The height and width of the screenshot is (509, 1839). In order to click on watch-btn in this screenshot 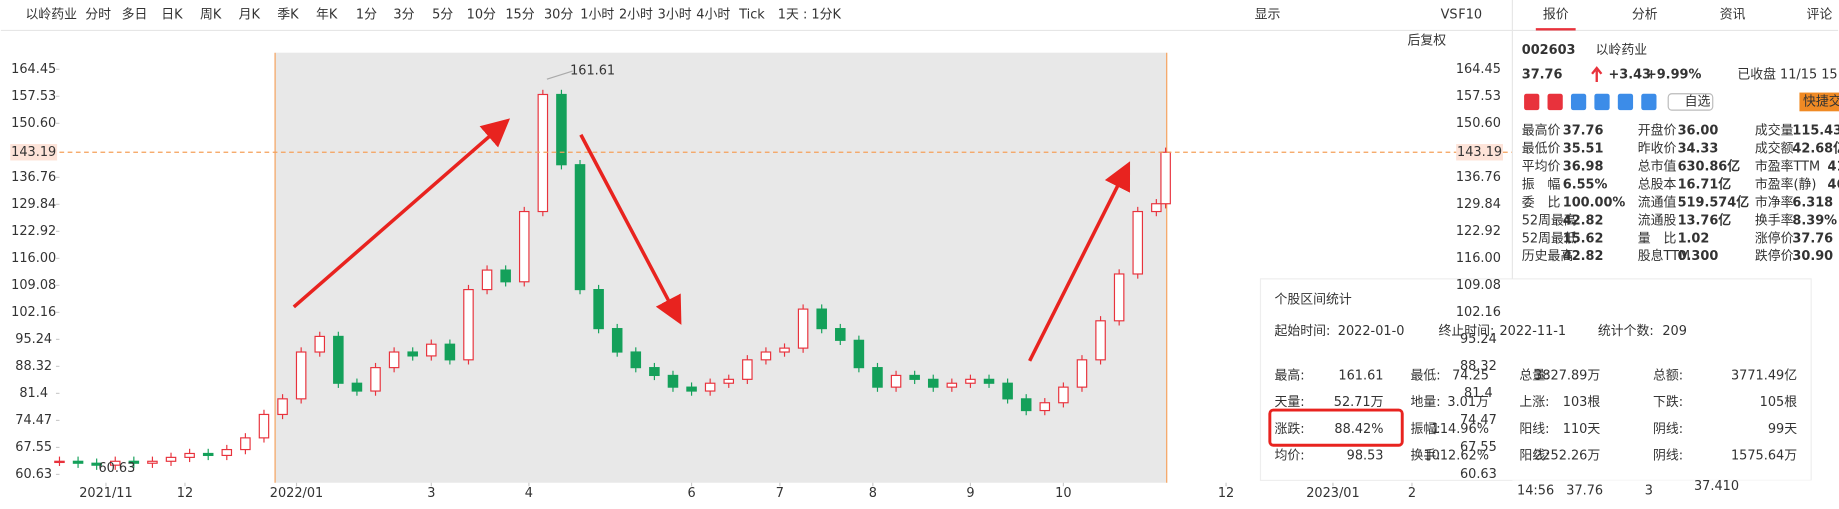, I will do `click(1690, 102)`.